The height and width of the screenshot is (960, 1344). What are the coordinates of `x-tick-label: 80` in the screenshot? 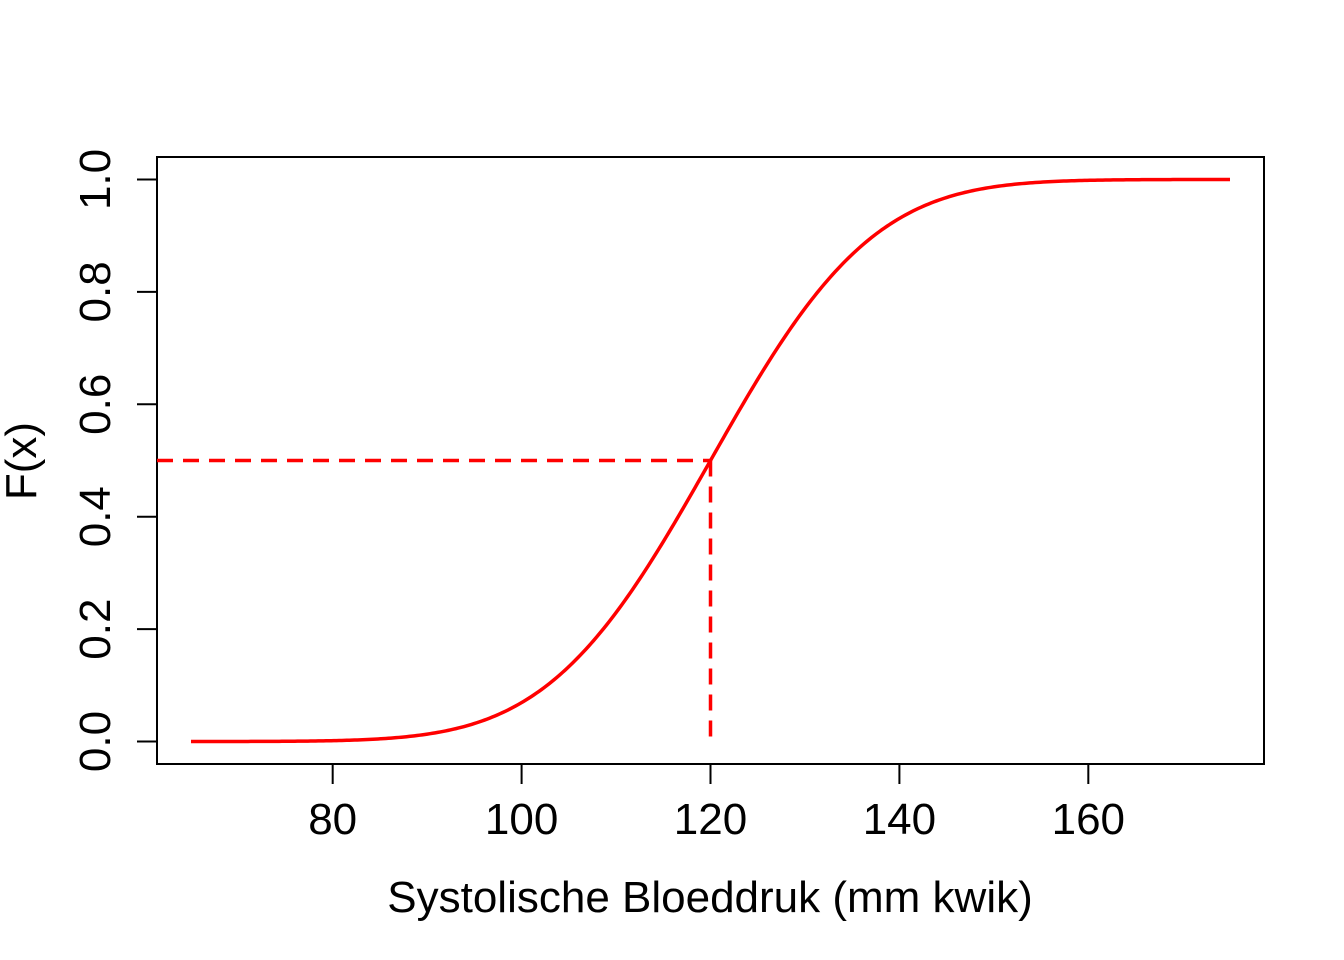 It's located at (332, 819).